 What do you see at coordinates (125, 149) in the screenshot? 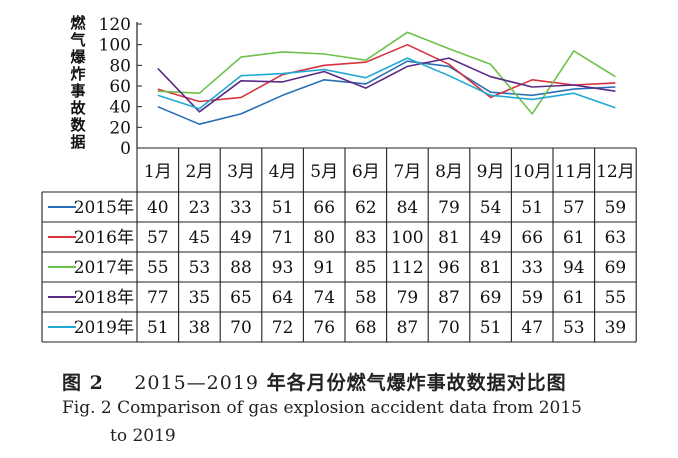
I see `y-tick-label: 0` at bounding box center [125, 149].